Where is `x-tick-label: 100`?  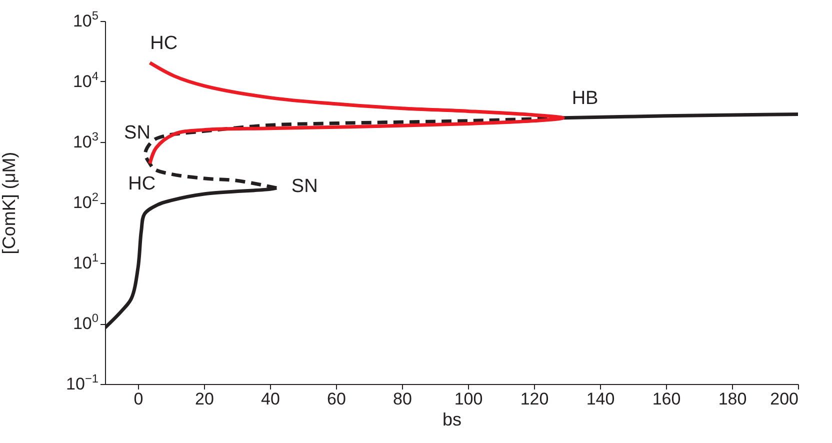
x-tick-label: 100 is located at coordinates (468, 399).